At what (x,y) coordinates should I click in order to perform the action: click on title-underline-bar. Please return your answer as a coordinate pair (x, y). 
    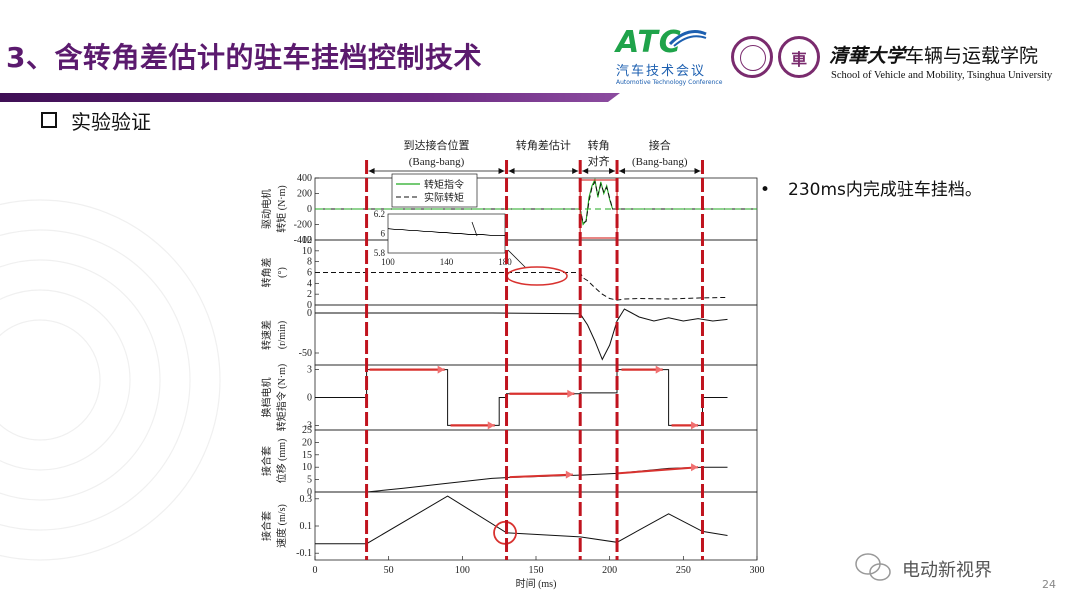
    Looking at the image, I should click on (304, 97).